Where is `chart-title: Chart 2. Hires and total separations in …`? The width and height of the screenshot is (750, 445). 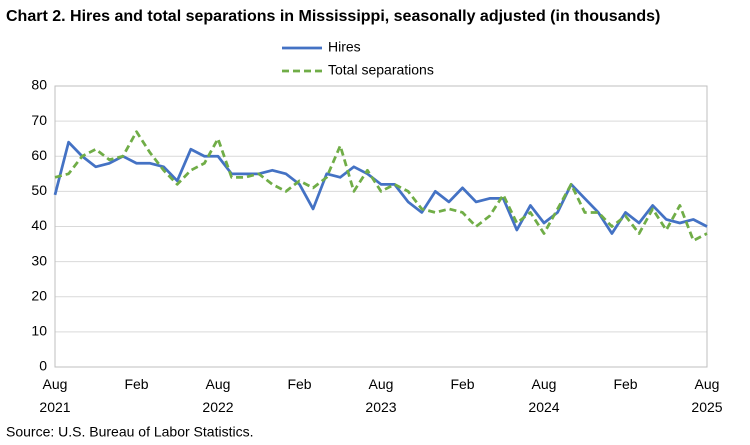 chart-title: Chart 2. Hires and total separations in … is located at coordinates (333, 16).